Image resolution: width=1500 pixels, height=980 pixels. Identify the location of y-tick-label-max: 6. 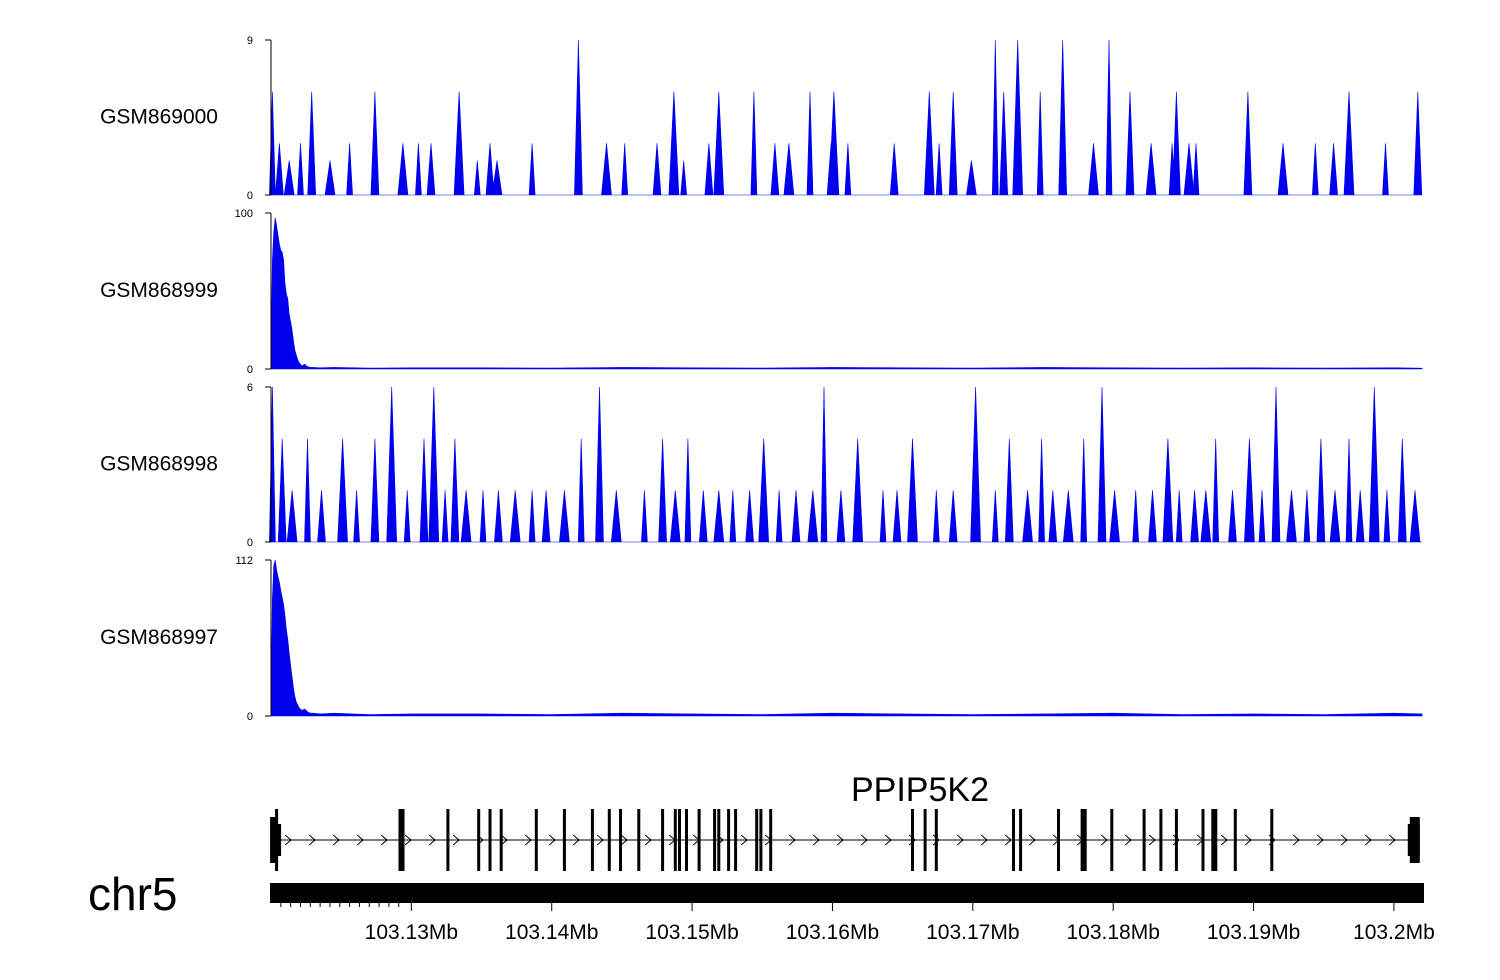
(250, 388).